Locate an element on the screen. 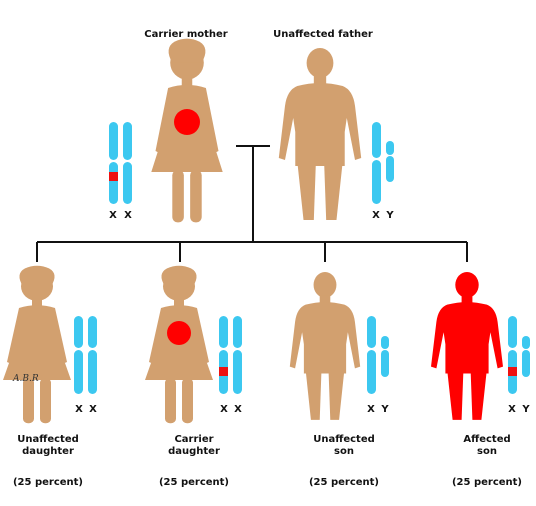 The image size is (536, 506). child-2-percent: (25 percent) is located at coordinates (194, 482).